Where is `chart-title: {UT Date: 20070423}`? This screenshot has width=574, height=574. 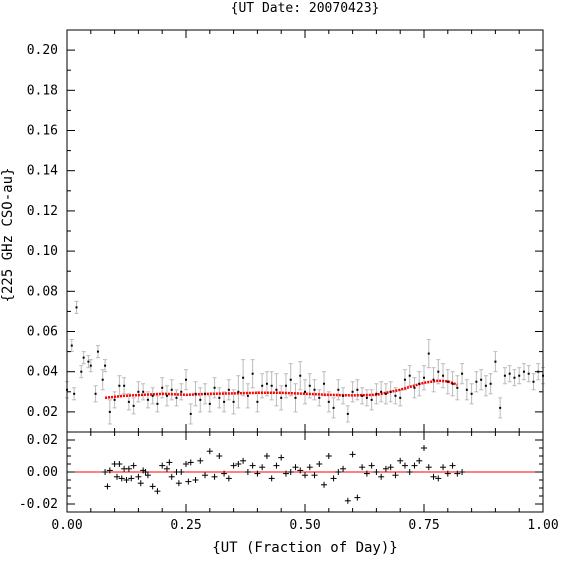
chart-title: {UT Date: 20070423} is located at coordinates (305, 8).